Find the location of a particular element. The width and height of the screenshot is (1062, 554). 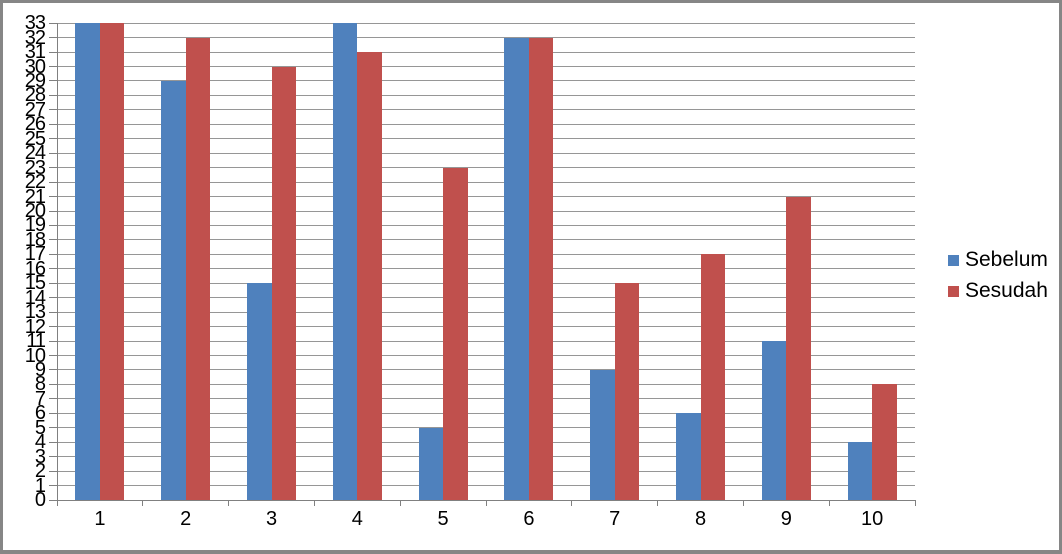

y-axis-label: 26 is located at coordinates (35, 124).